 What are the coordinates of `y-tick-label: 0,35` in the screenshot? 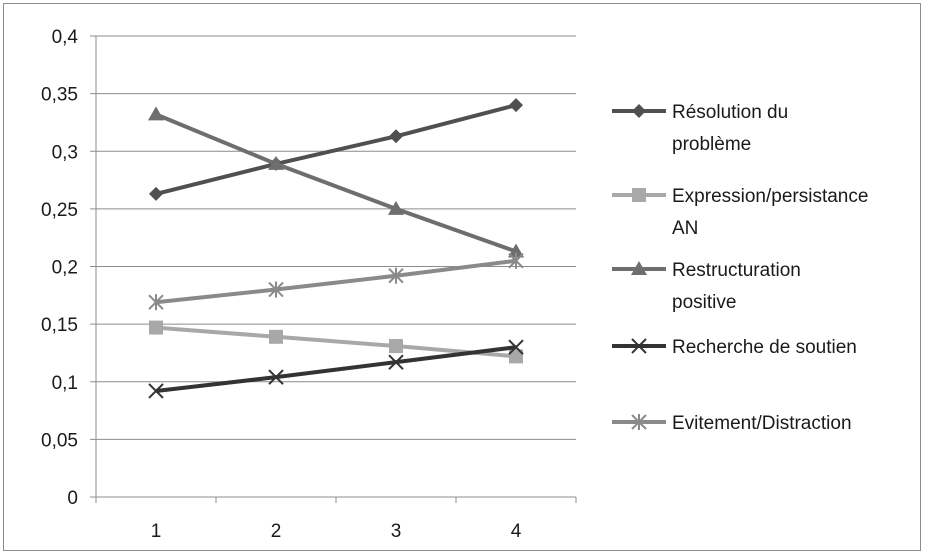 It's located at (59, 95).